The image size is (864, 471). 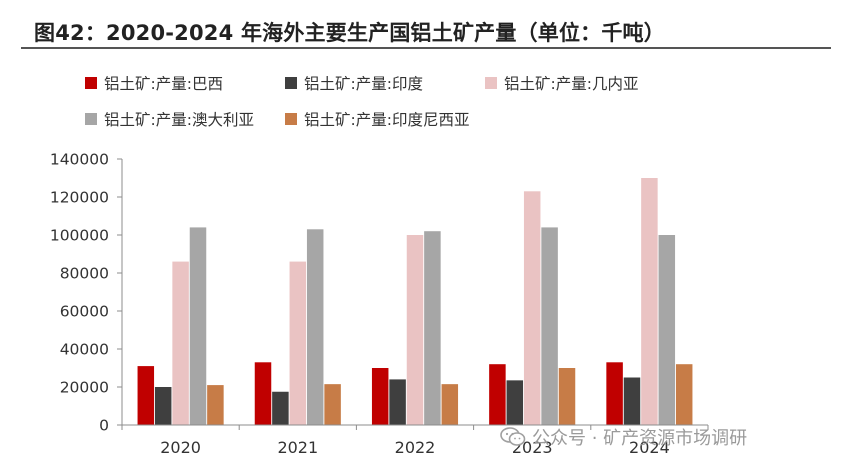 I want to click on y-tick-label: 80000, so click(x=84, y=274).